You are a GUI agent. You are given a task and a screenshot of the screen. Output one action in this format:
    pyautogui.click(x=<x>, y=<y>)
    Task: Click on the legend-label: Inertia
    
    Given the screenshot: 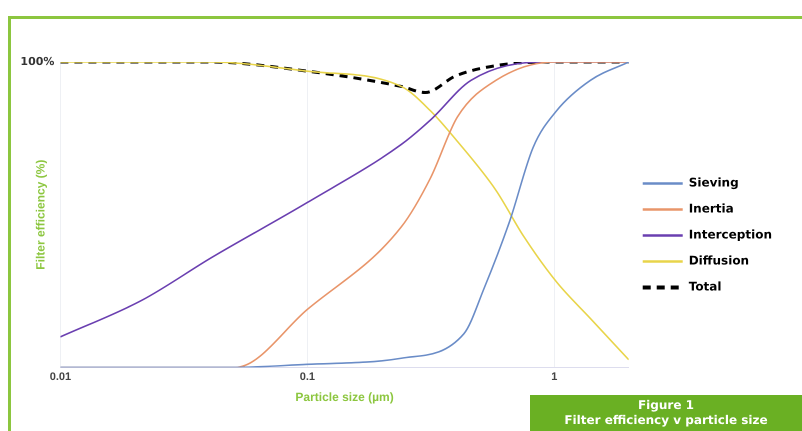 What is the action you would take?
    pyautogui.click(x=711, y=209)
    